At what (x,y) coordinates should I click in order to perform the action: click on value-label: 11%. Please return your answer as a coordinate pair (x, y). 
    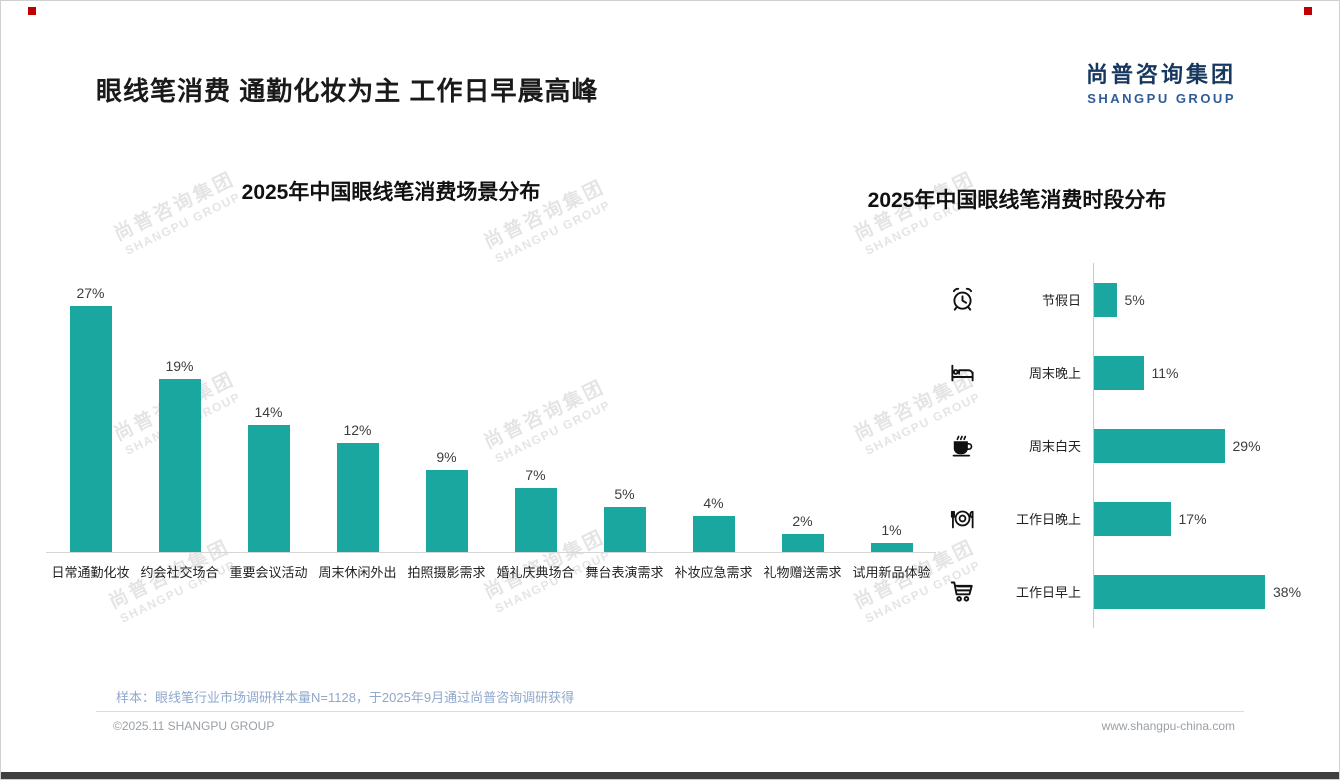
    Looking at the image, I should click on (1165, 372).